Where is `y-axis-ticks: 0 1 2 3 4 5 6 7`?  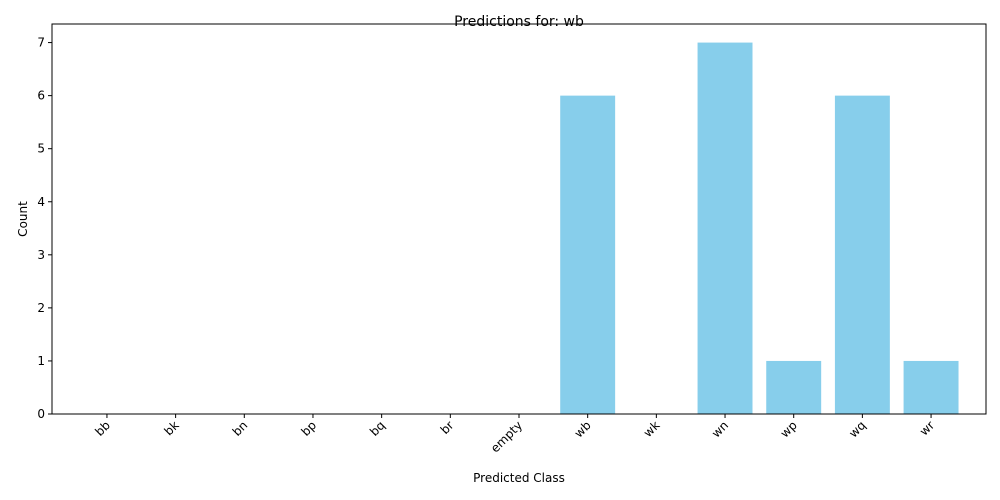 y-axis-ticks: 0 1 2 3 4 5 6 7 is located at coordinates (44, 228).